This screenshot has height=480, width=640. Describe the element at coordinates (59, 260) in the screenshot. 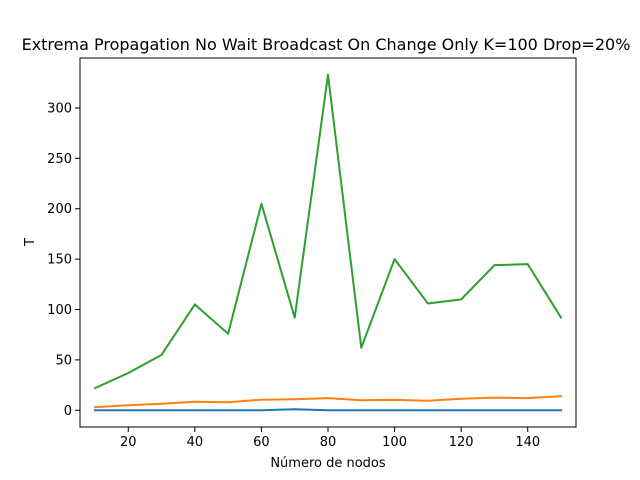

I see `y-tick-label-150: 150` at that location.